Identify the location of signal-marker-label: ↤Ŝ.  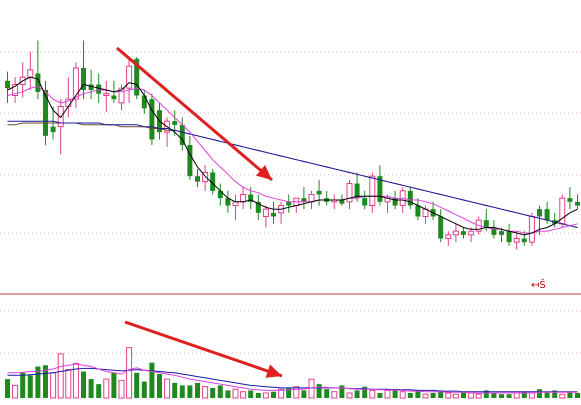
(538, 285).